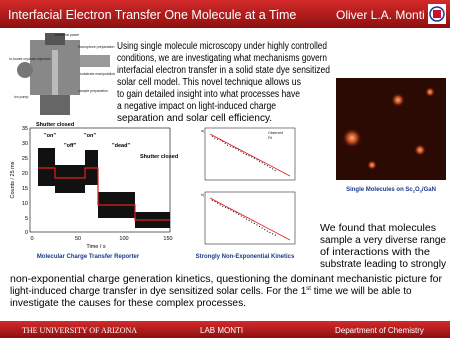 This screenshot has height=338, width=450. Describe the element at coordinates (96, 247) in the screenshot. I see `x-axis-label: Time / s` at that location.